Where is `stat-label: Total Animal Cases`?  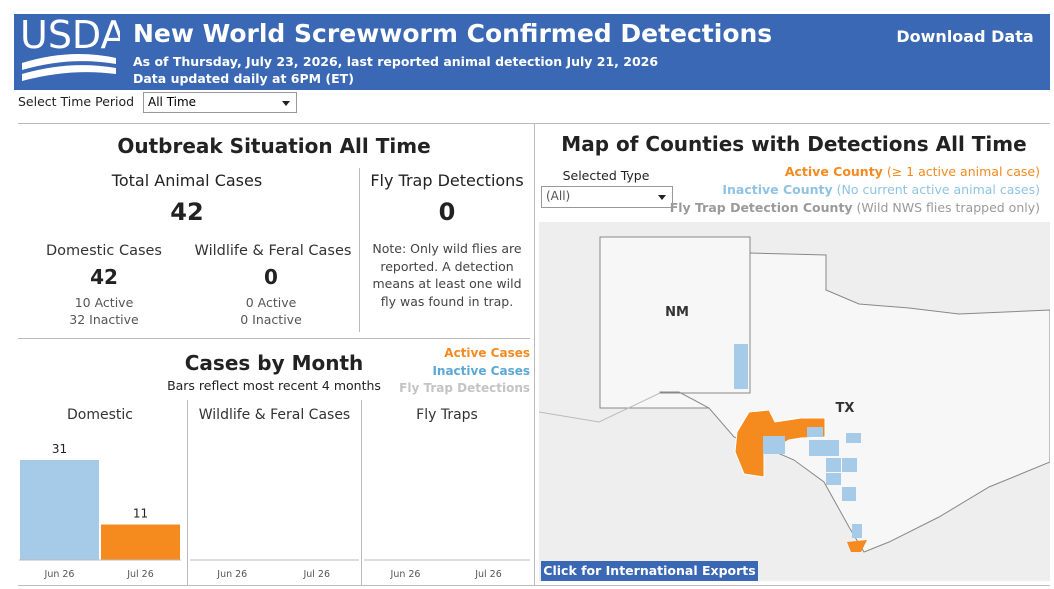
stat-label: Total Animal Cases is located at coordinates (187, 180).